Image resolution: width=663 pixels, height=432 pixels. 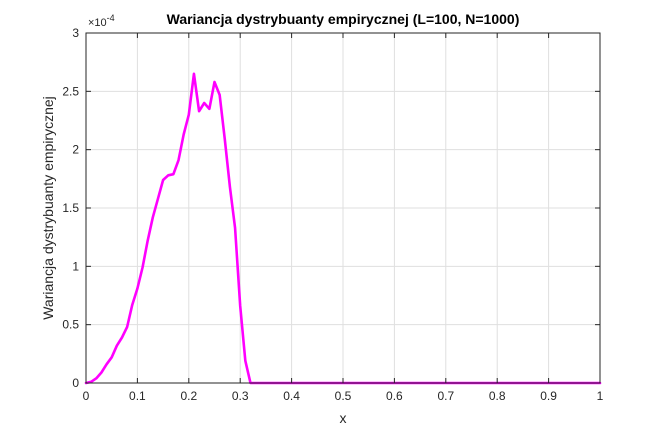 I want to click on x-tick-label: 0.2, so click(x=188, y=396).